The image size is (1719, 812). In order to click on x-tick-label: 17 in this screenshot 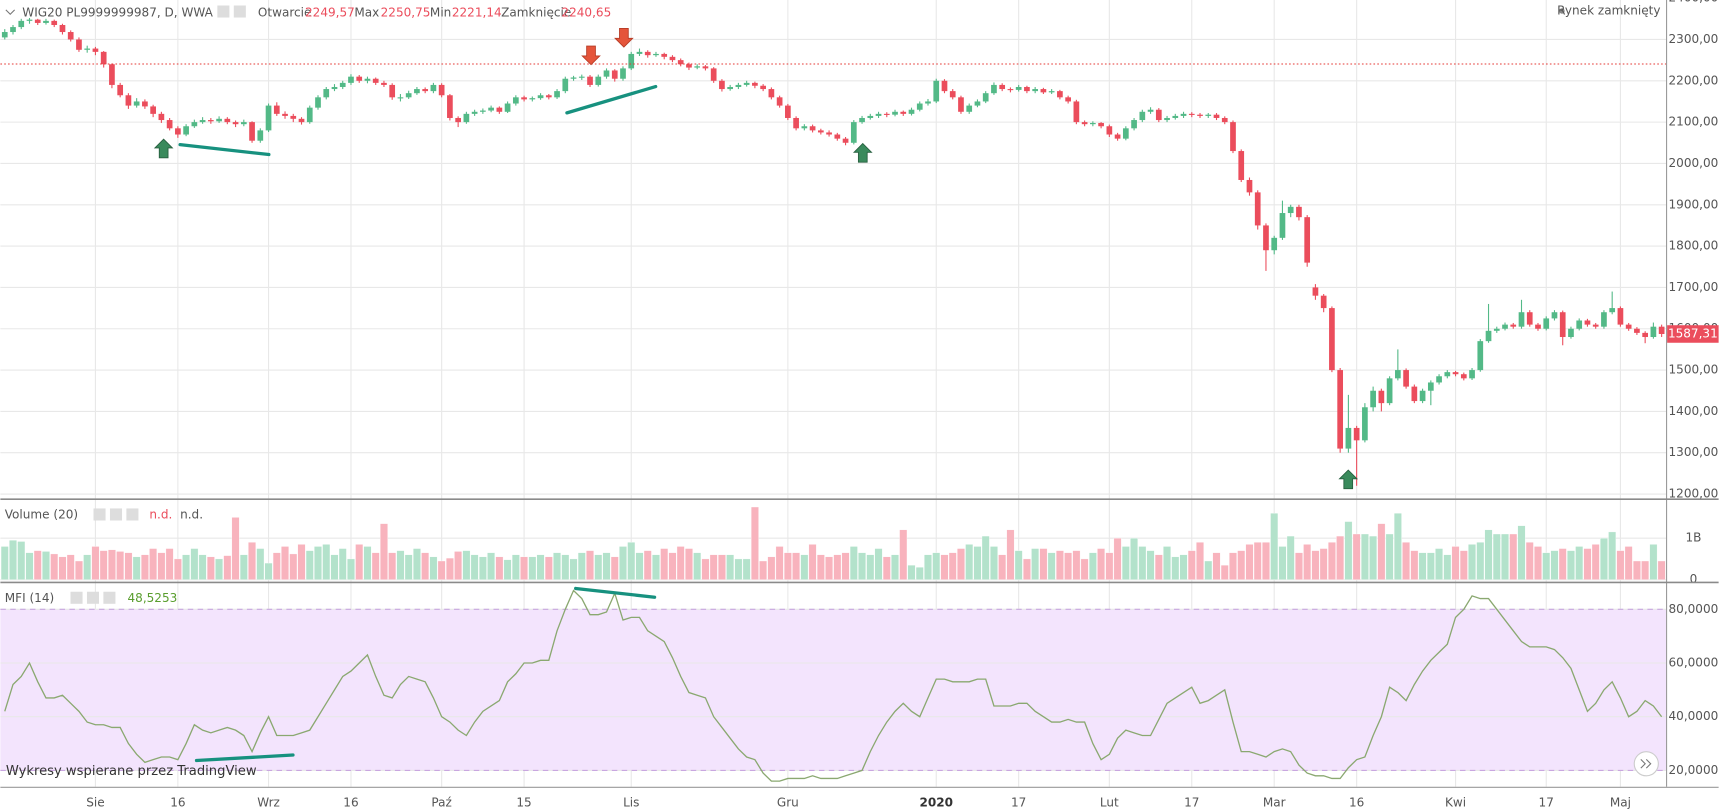, I will do `click(1546, 803)`.